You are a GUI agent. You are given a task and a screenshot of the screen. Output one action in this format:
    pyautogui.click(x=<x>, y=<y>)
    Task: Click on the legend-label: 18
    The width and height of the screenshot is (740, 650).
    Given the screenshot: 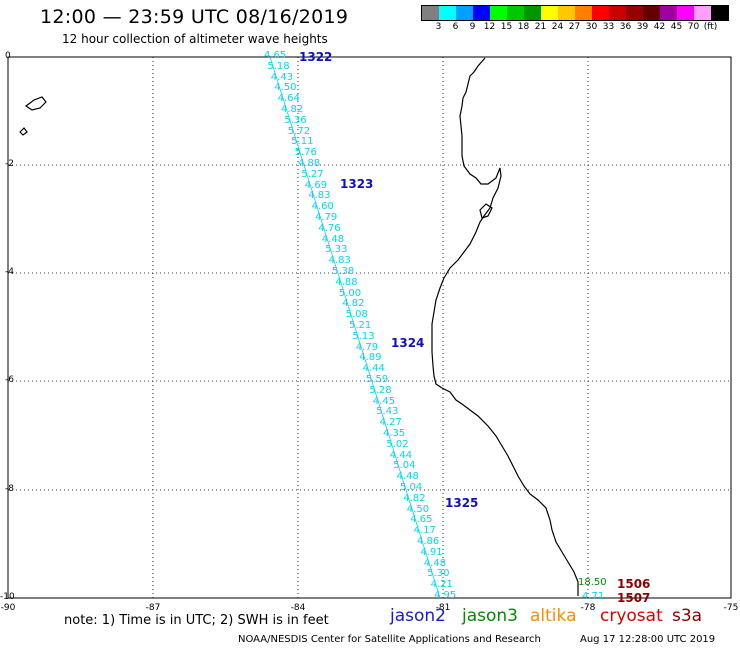 What is the action you would take?
    pyautogui.click(x=523, y=27)
    